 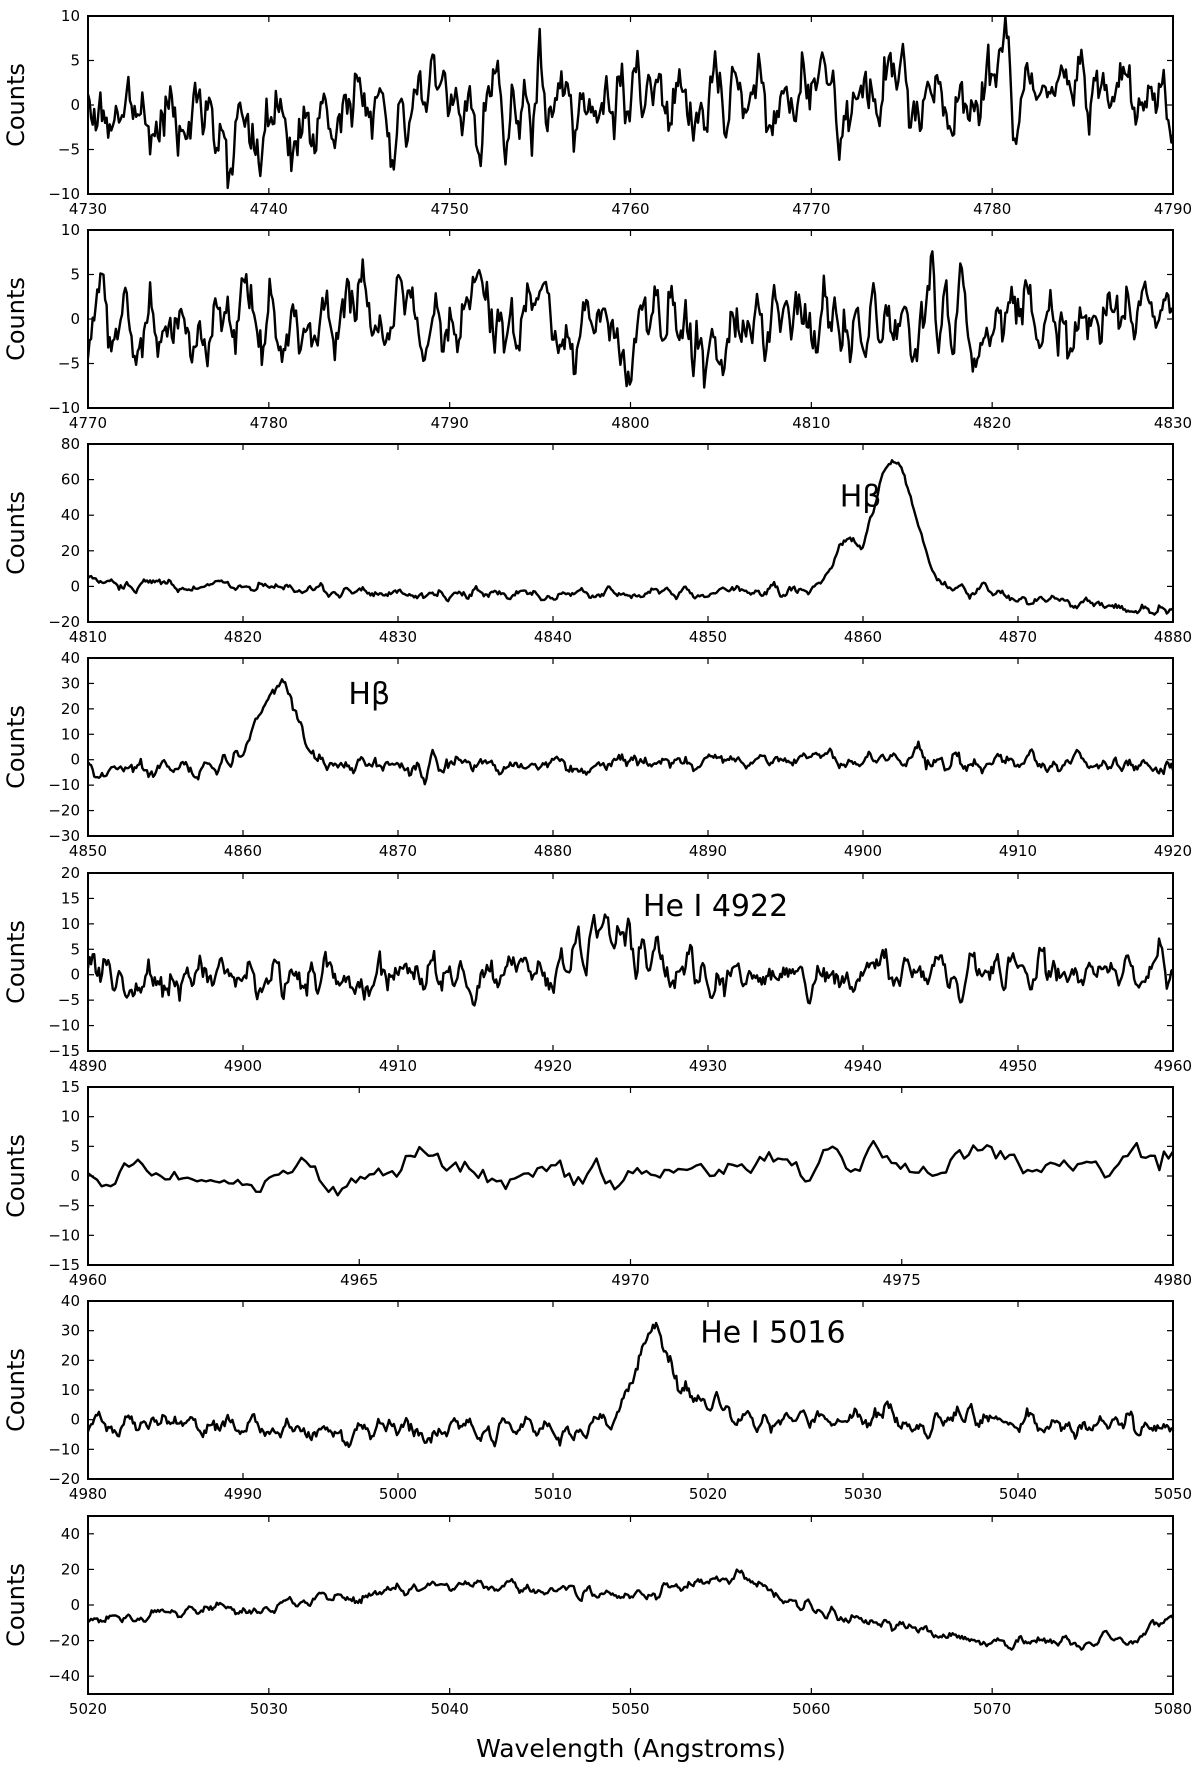 What do you see at coordinates (630, 423) in the screenshot?
I see `x-tick-label: 4800` at bounding box center [630, 423].